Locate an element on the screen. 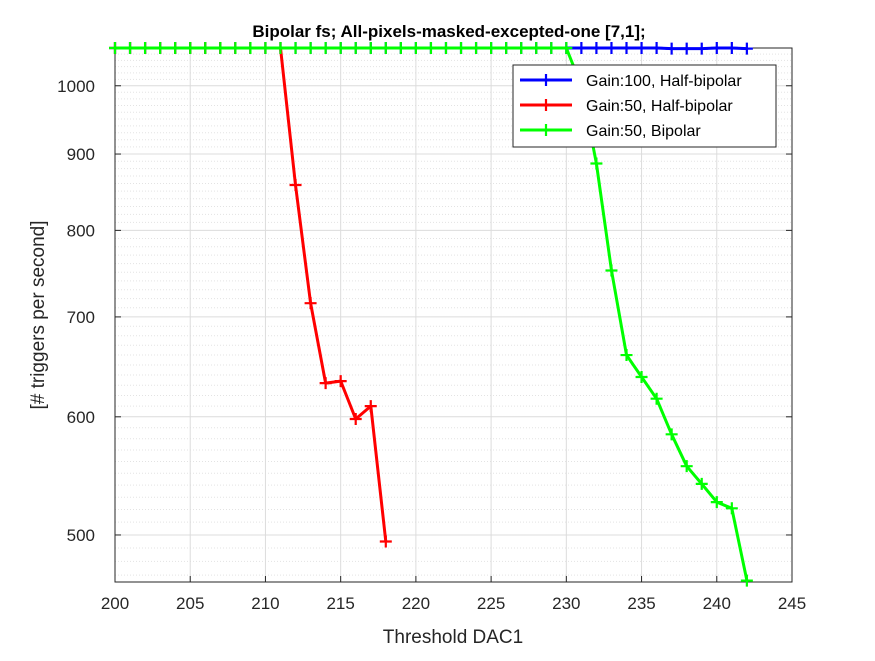  y-tick-label: 600 is located at coordinates (81, 417).